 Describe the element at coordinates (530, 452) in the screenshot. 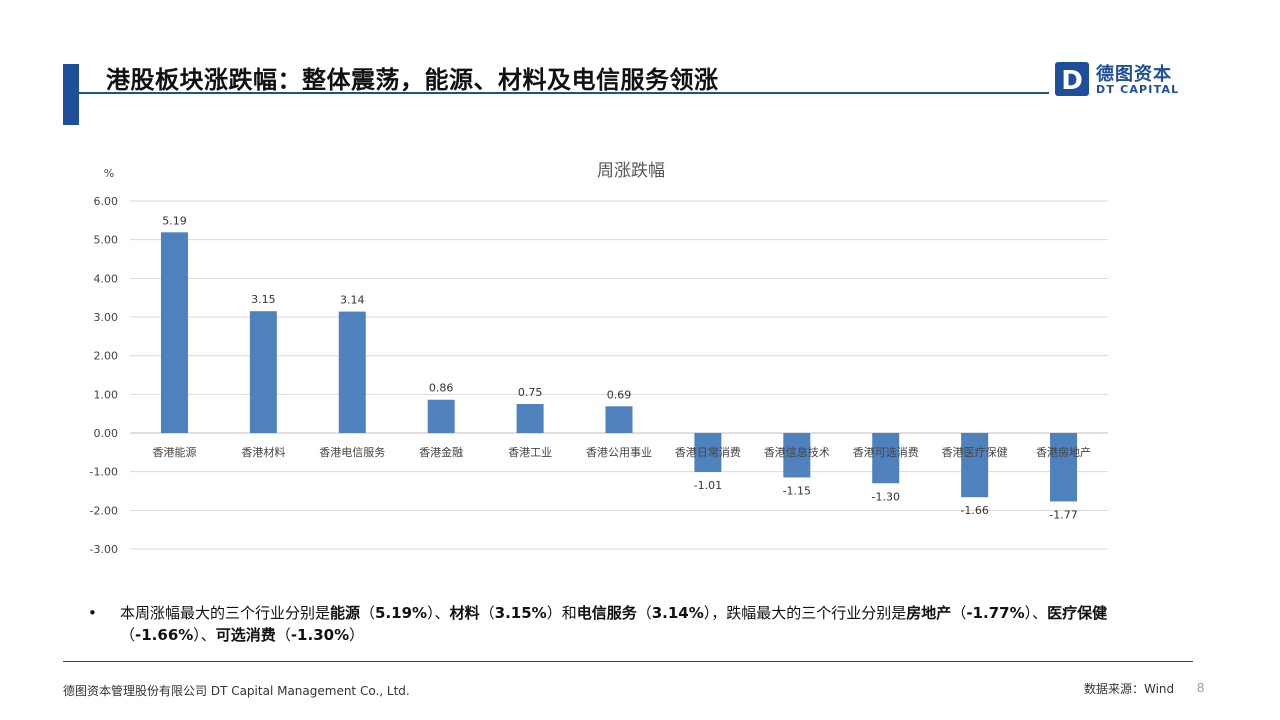

I see `x-category-label: 香港工业` at that location.